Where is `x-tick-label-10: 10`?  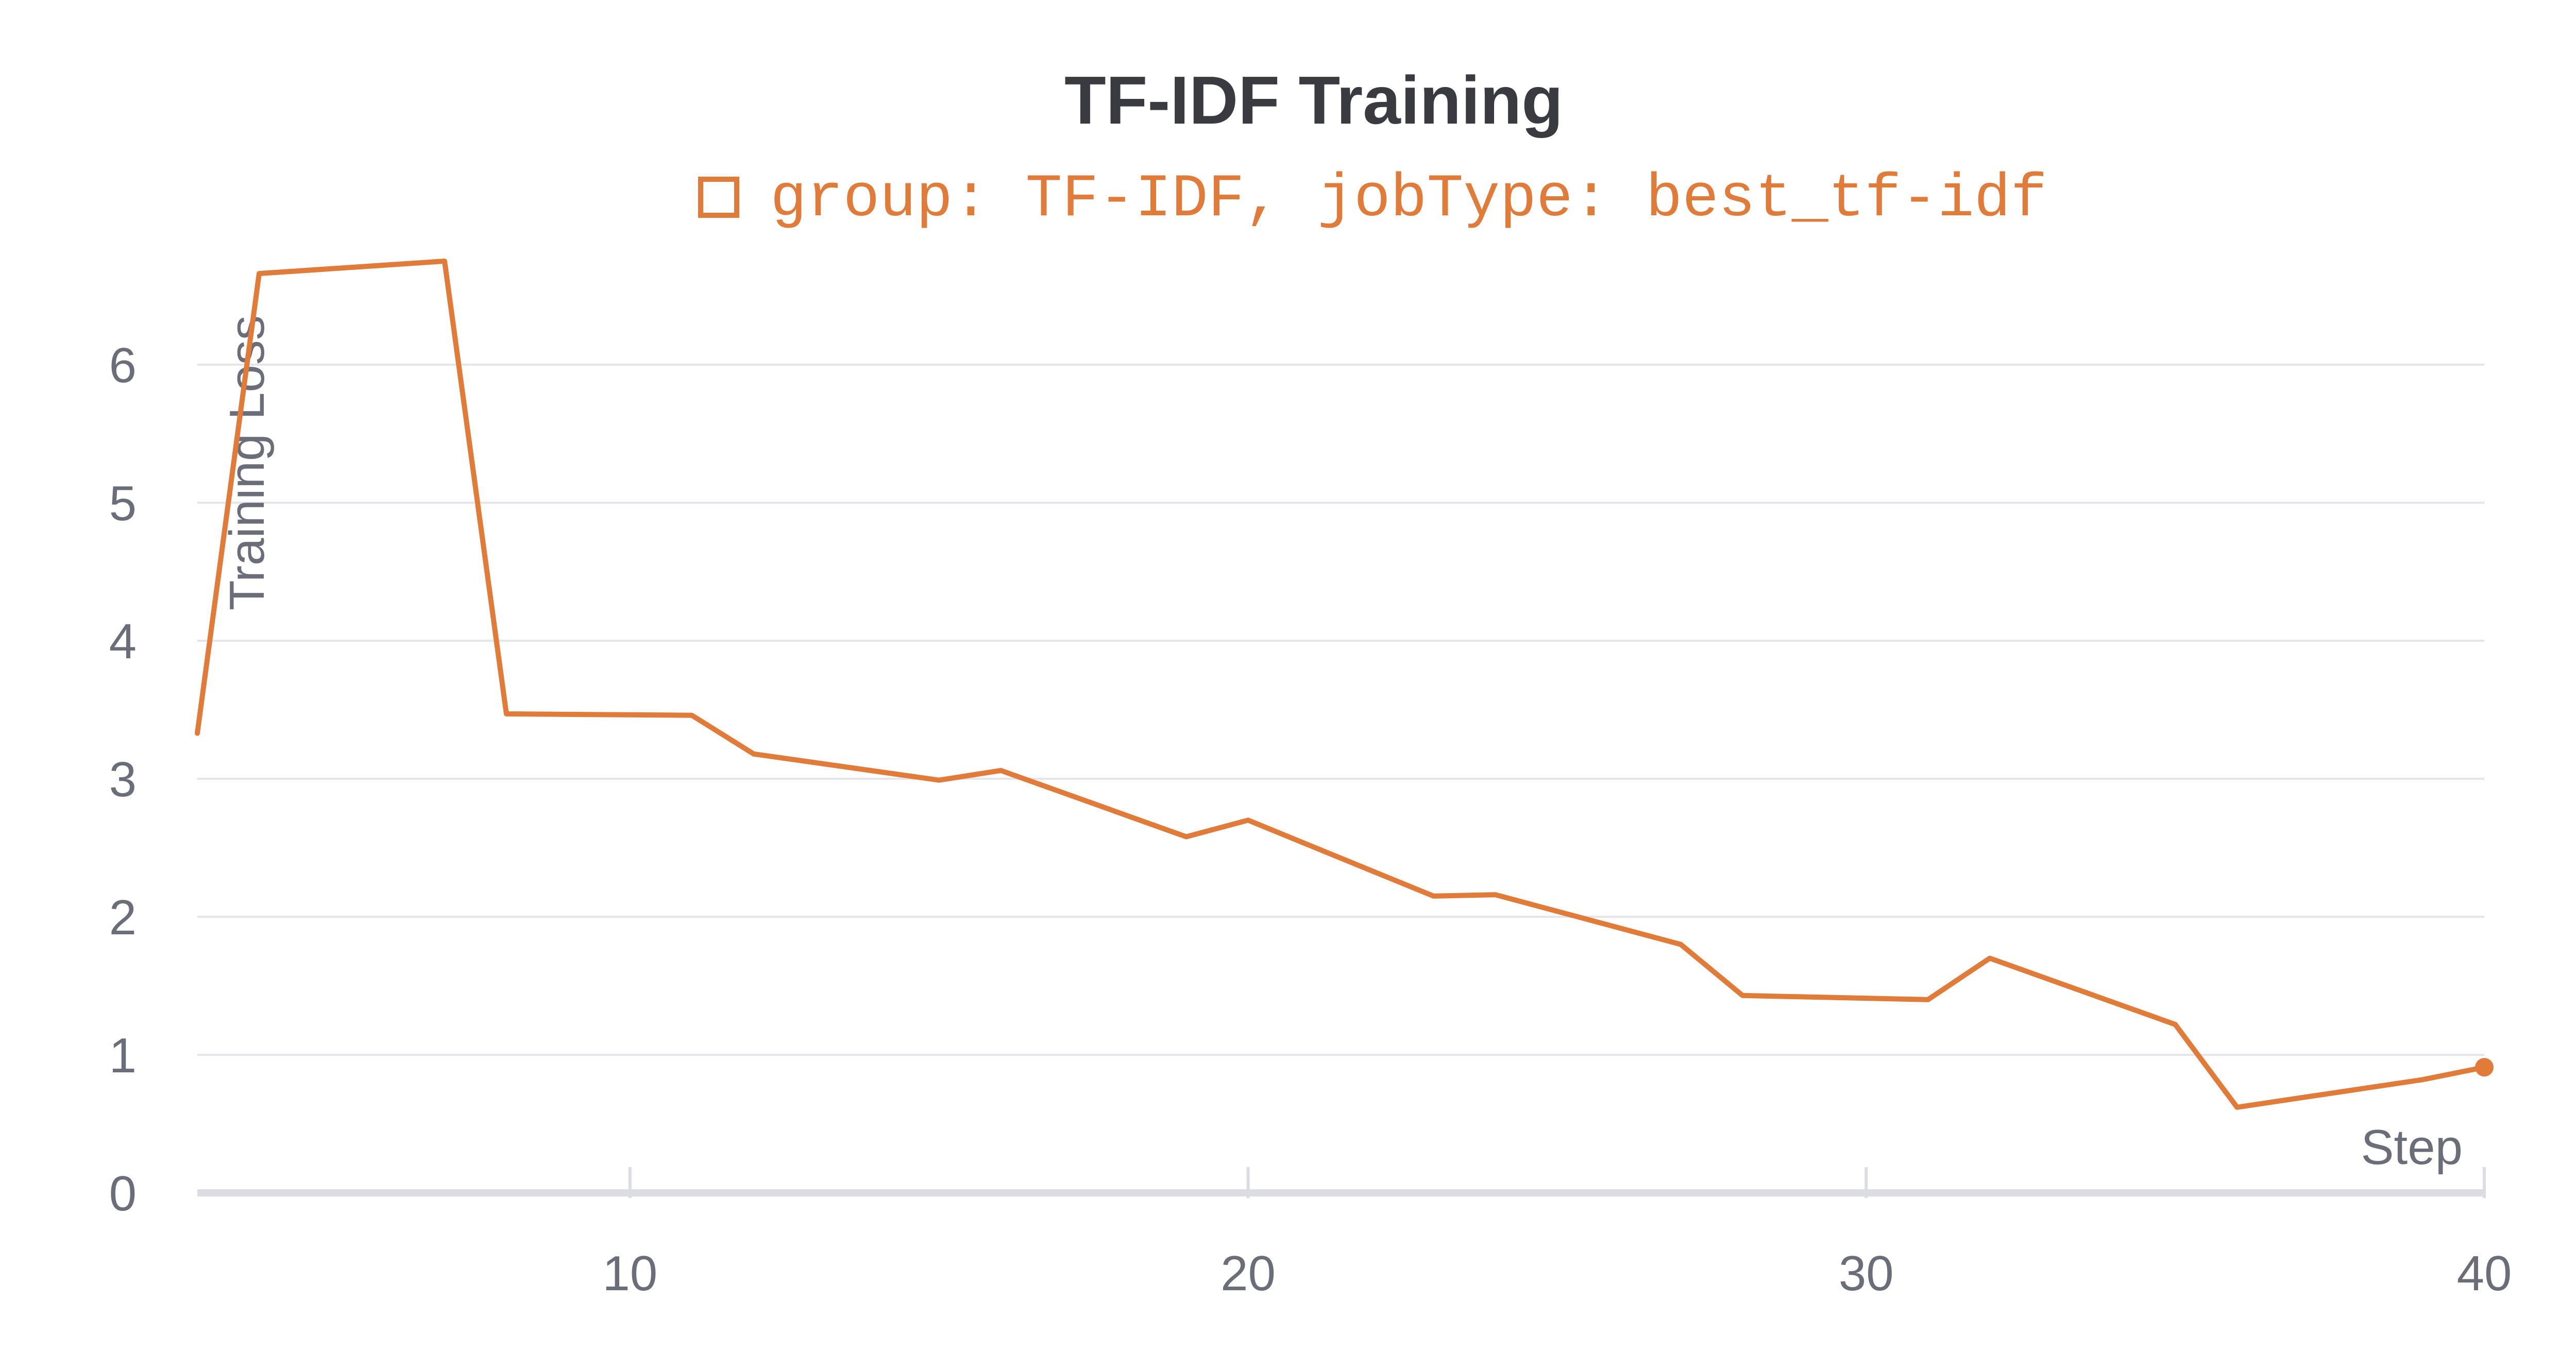 x-tick-label-10: 10 is located at coordinates (629, 1273).